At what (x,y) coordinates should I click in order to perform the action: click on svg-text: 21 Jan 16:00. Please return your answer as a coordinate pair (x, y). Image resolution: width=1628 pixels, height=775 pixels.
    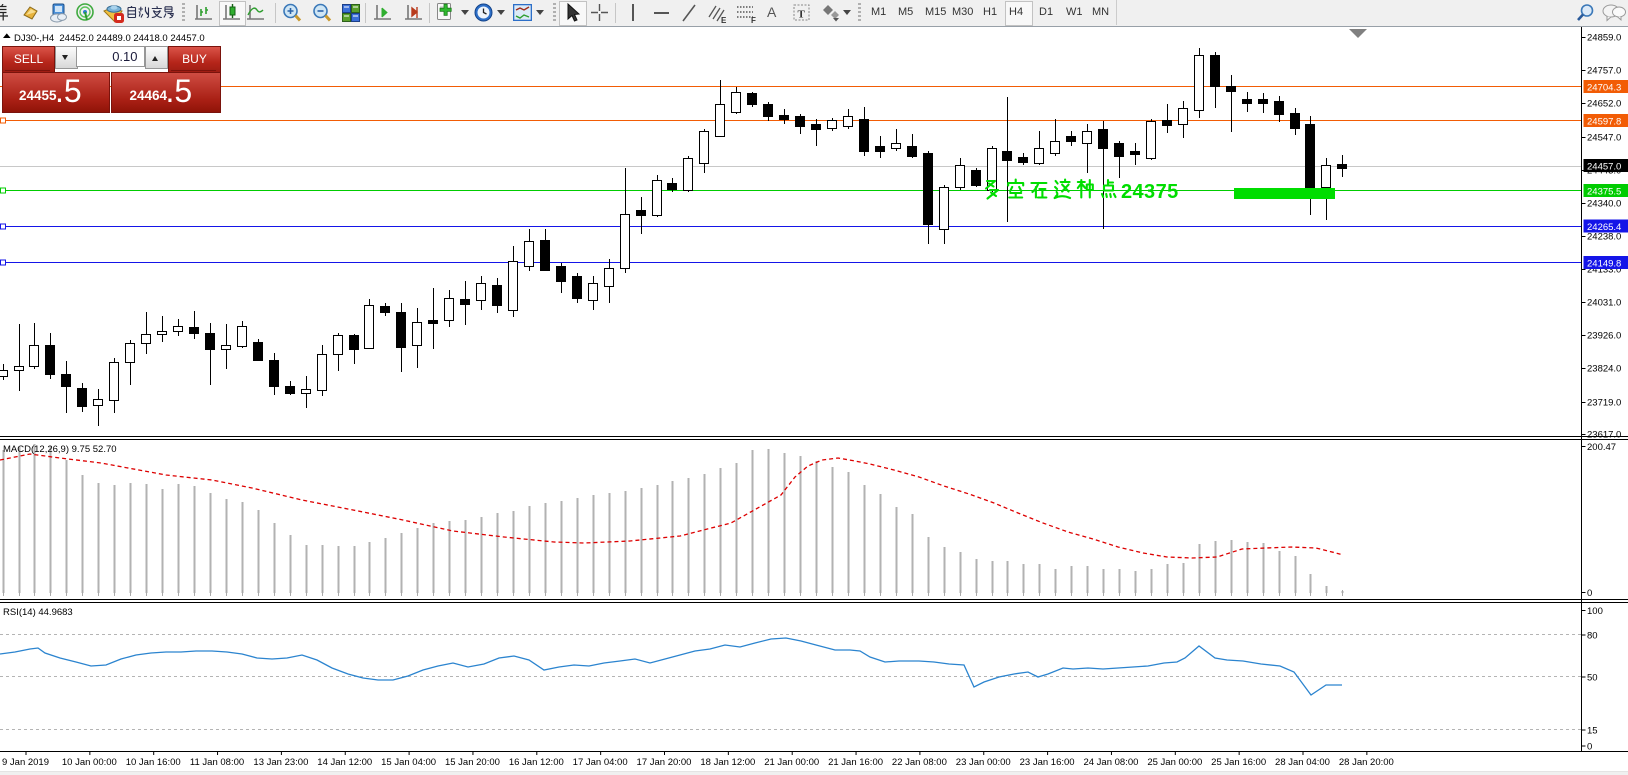
    Looking at the image, I should click on (855, 762).